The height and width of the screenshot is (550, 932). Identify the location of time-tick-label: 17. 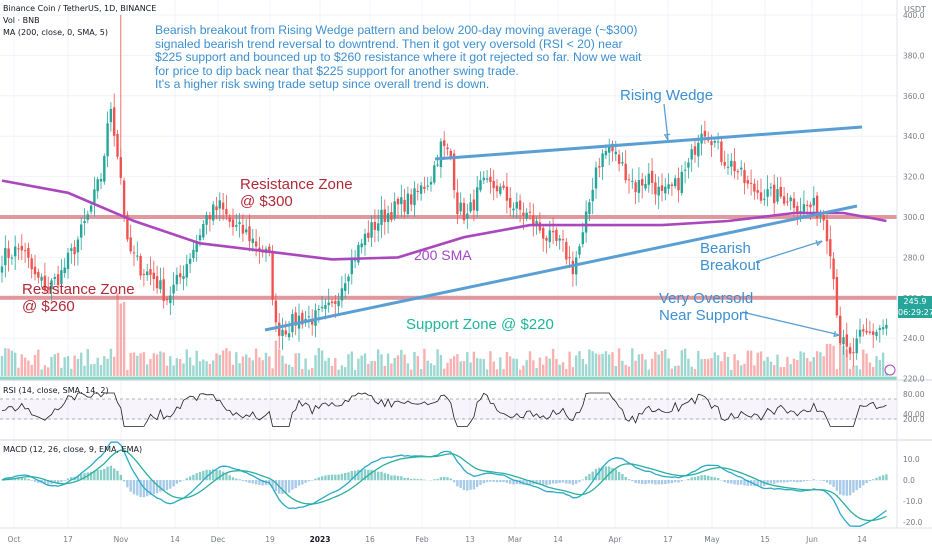
(68, 539).